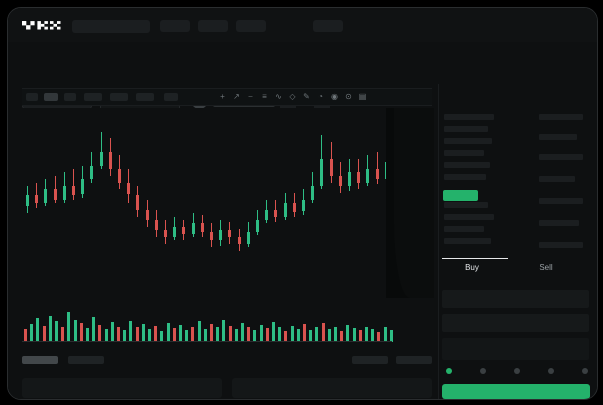 This screenshot has width=603, height=405. What do you see at coordinates (472, 267) in the screenshot?
I see `tab-buy: Buy` at bounding box center [472, 267].